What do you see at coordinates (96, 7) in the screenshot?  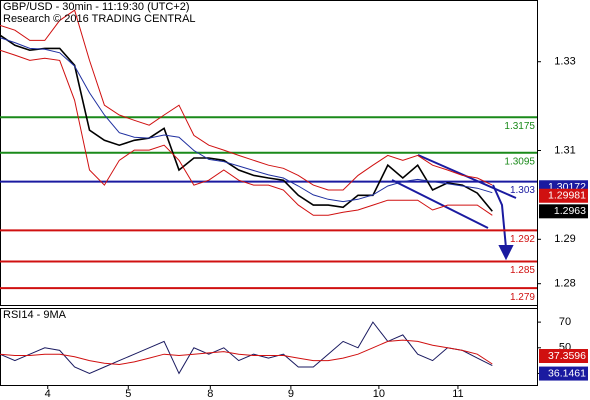 I see `panel-title: GBP/USD - 30min - 11:19:30 (UTC+2)` at bounding box center [96, 7].